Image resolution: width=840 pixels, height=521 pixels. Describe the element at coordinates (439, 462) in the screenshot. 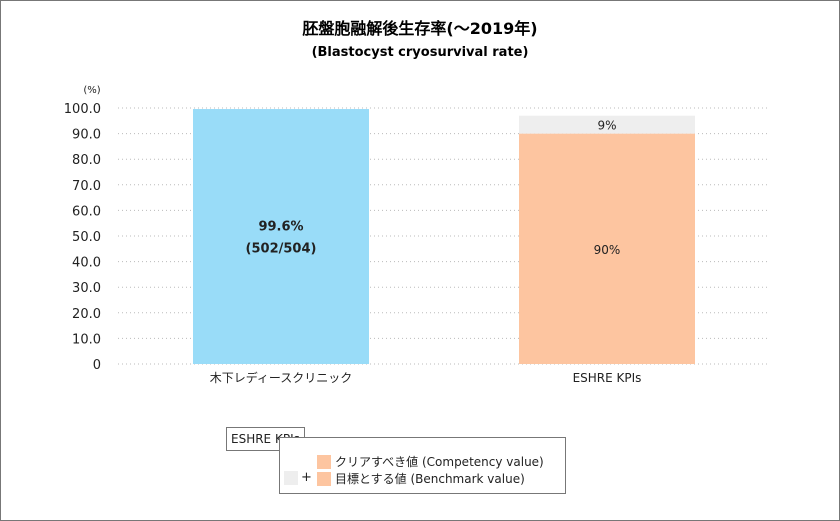

I see `legend-label-competency: クリアすべき値 (Competency value)` at that location.